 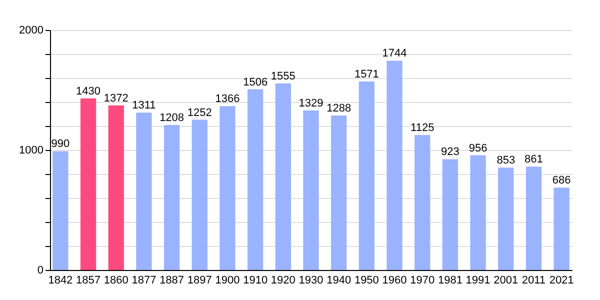 I want to click on x-tick-label: 1920, so click(x=283, y=280).